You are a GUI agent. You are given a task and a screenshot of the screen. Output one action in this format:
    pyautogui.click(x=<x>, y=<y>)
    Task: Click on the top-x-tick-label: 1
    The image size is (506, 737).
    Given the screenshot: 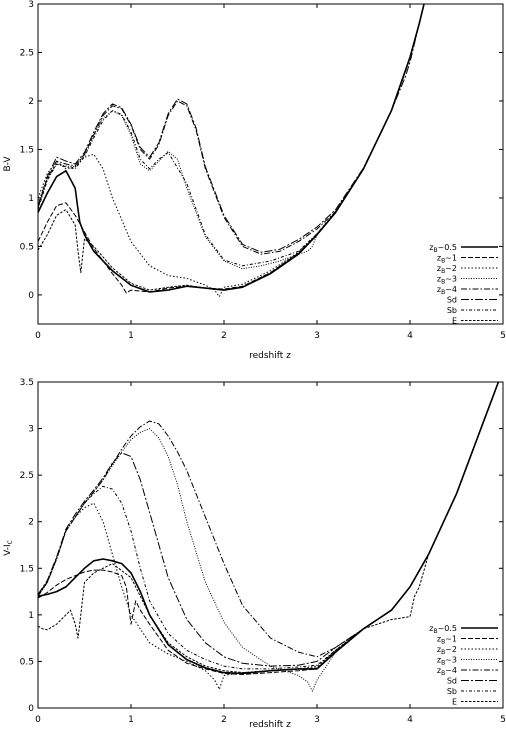 What is the action you would take?
    pyautogui.click(x=131, y=336)
    